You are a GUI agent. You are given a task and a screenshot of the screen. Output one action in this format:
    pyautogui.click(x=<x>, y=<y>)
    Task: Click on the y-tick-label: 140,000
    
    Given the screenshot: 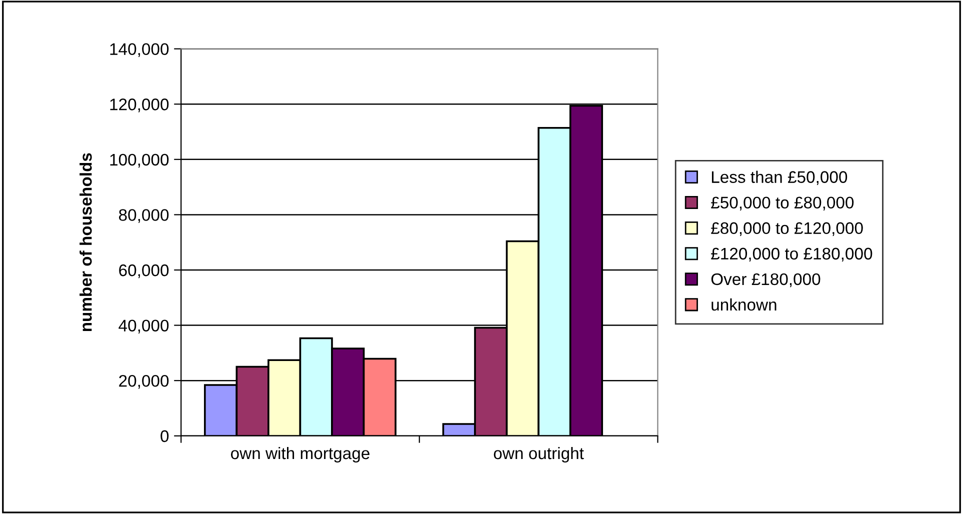 What is the action you would take?
    pyautogui.click(x=139, y=50)
    